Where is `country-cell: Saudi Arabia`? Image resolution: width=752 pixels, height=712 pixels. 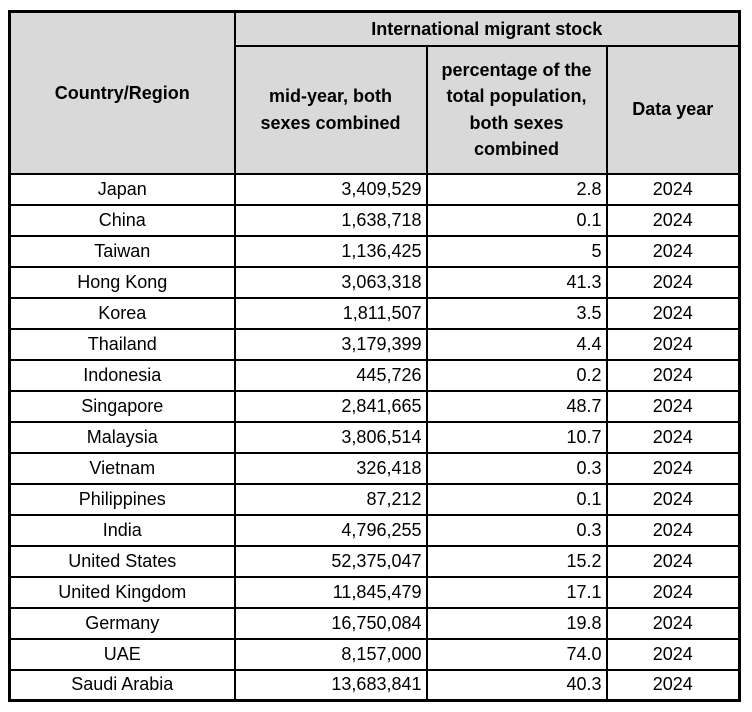
country-cell: Saudi Arabia is located at coordinates (122, 685).